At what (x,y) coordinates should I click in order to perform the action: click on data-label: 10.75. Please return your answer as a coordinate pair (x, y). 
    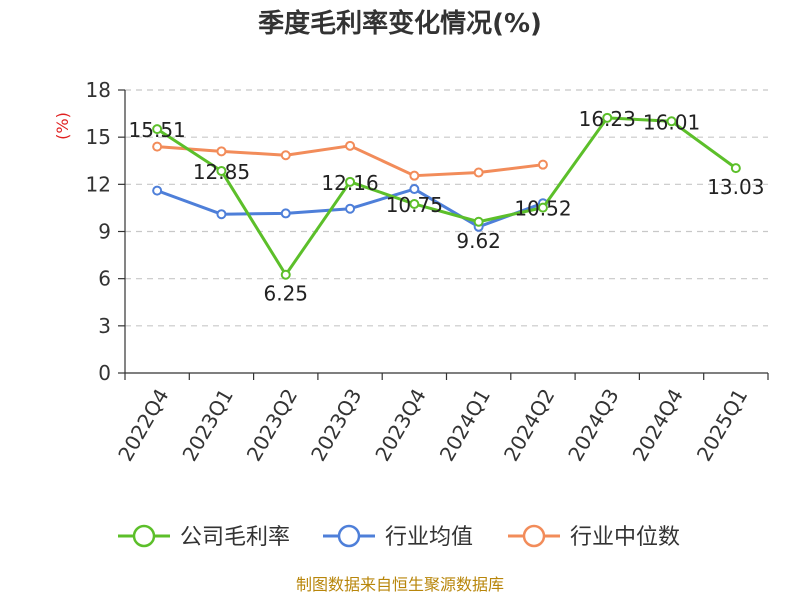
    Looking at the image, I should click on (414, 205).